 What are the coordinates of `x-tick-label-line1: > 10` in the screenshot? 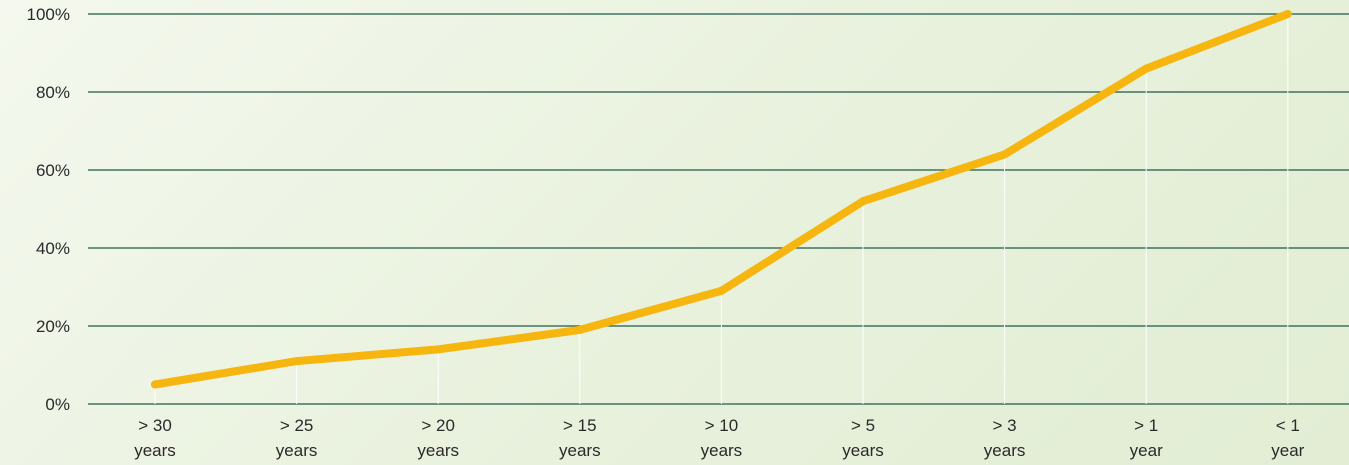 It's located at (722, 425).